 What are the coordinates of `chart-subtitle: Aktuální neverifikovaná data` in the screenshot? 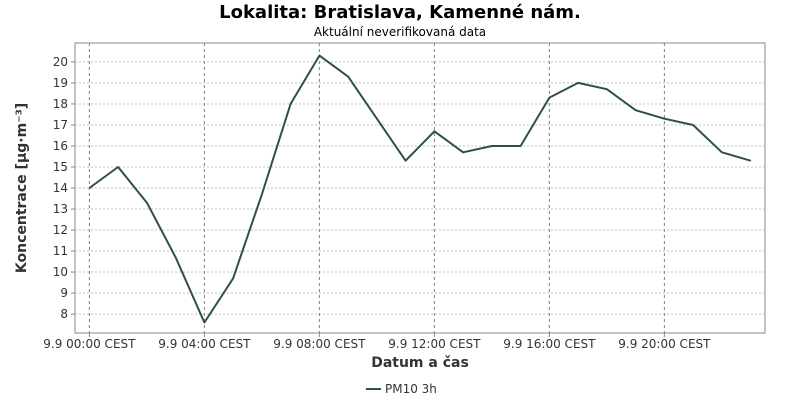 It's located at (400, 32).